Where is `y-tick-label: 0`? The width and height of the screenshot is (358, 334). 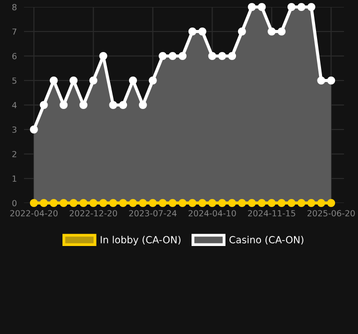
y-tick-label: 0 is located at coordinates (14, 203).